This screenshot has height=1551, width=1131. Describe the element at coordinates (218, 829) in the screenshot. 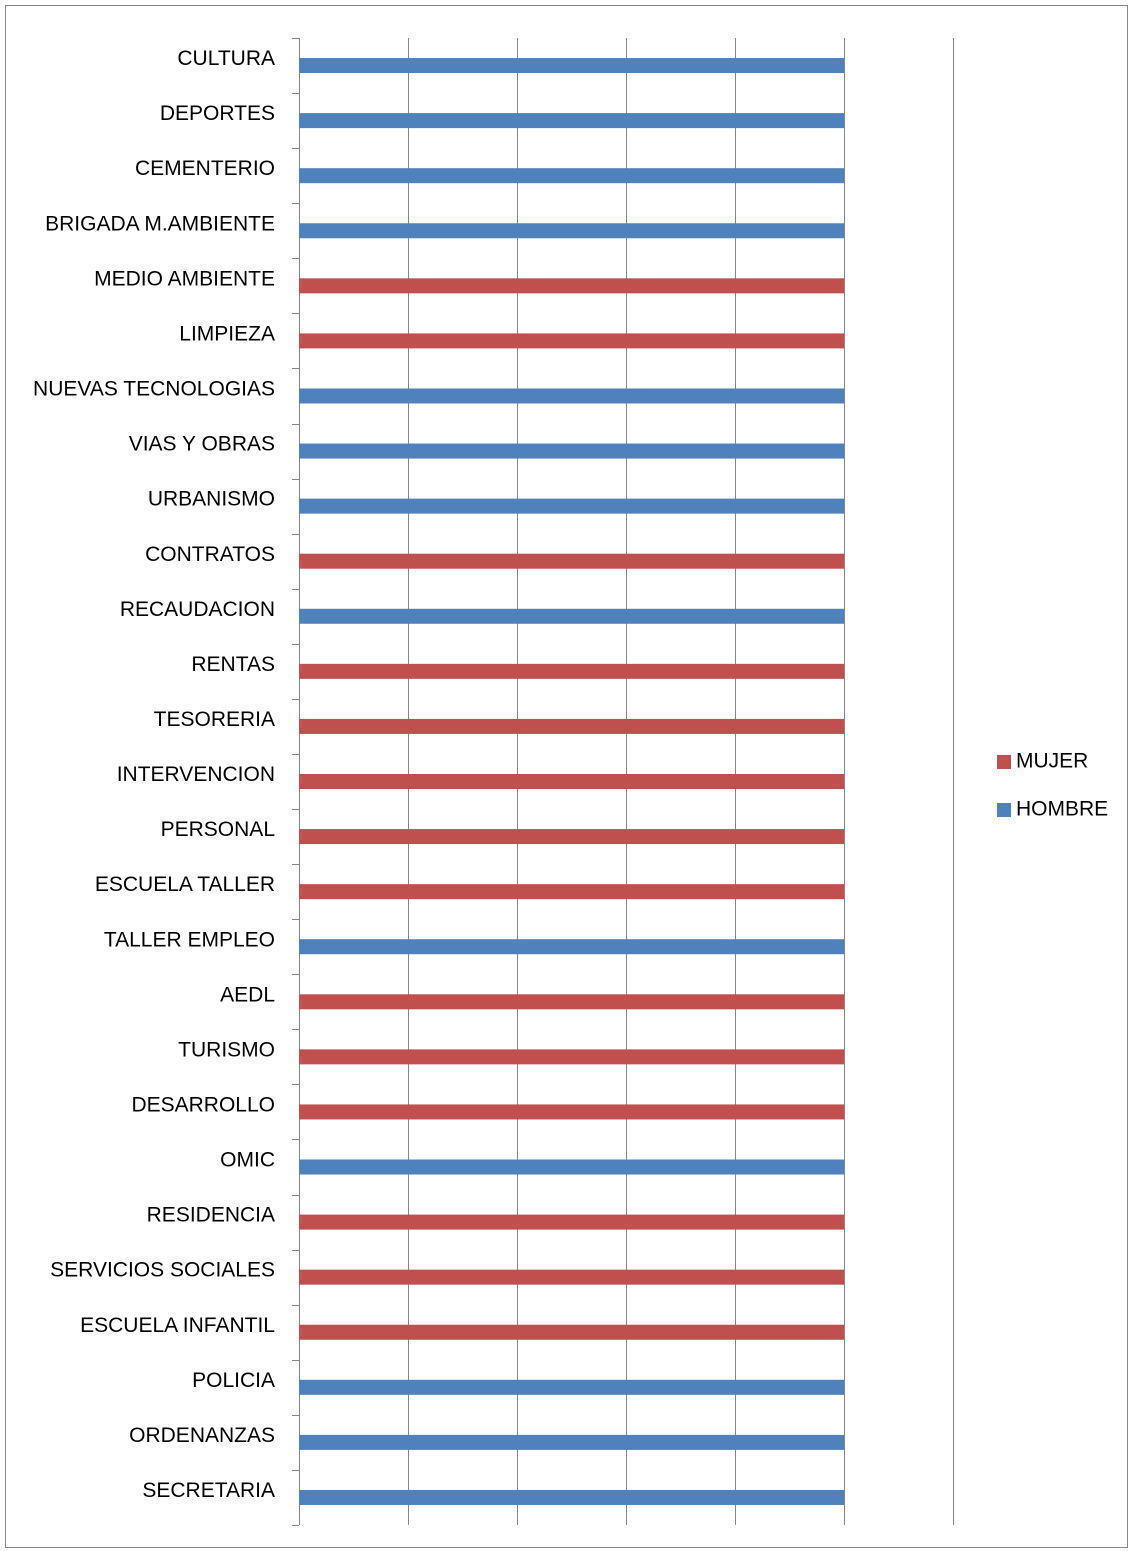

I see `category-label-personal: PERSONAL` at that location.